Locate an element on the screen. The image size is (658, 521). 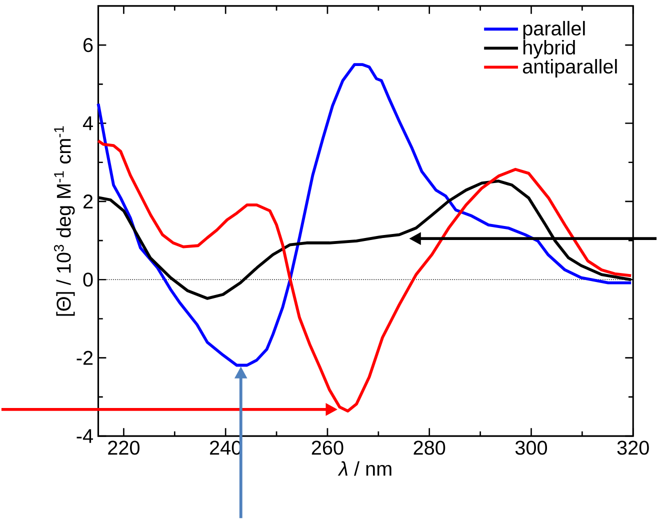
y-tick-label: 0 is located at coordinates (88, 279).